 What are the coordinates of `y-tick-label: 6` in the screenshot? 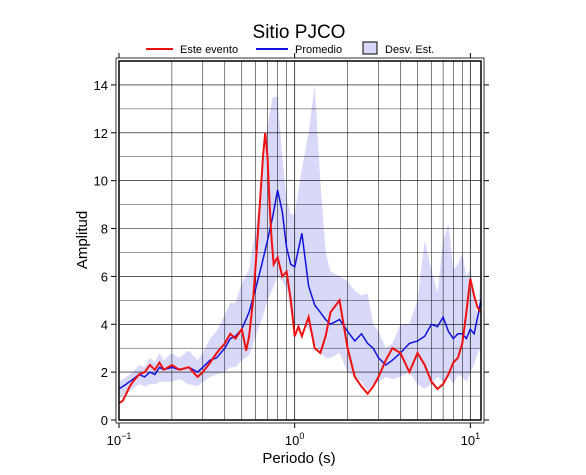 It's located at (104, 276).